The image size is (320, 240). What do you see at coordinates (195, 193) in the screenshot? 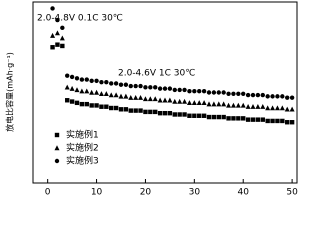
I see `x-tick-label: 30` at bounding box center [195, 193].